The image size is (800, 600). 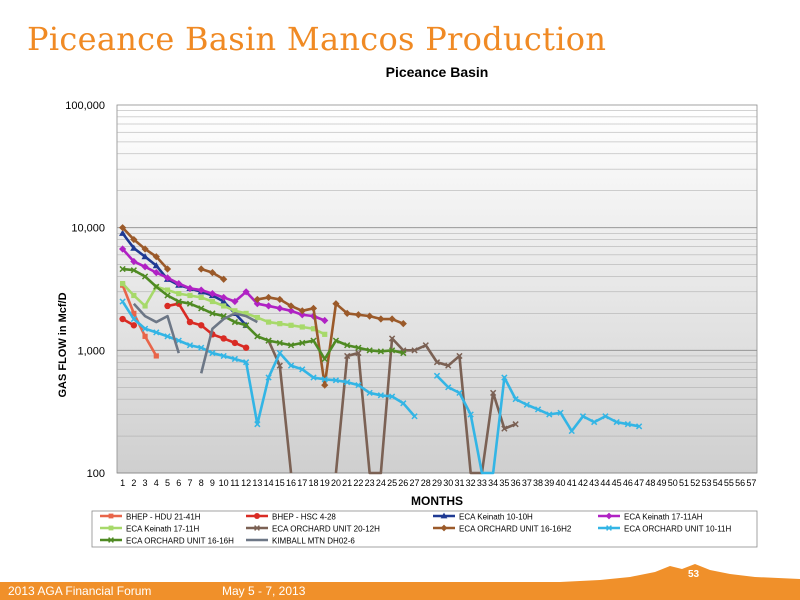 I want to click on legend-box, so click(x=424, y=529).